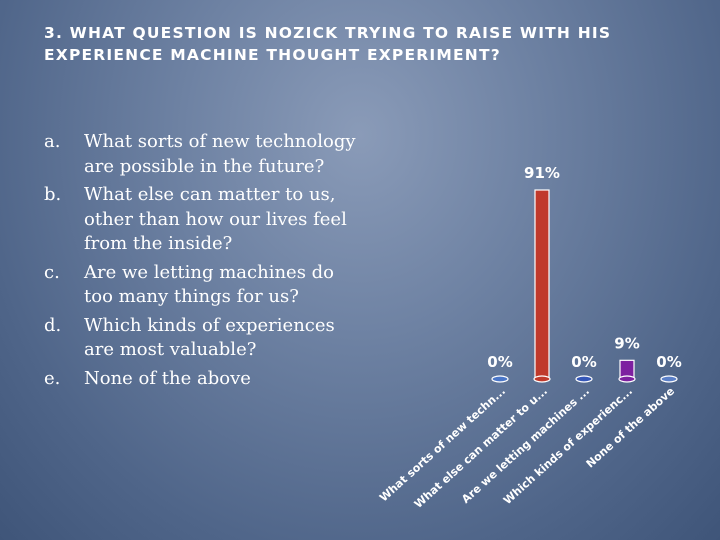  I want to click on option-letter: c., so click(52, 272).